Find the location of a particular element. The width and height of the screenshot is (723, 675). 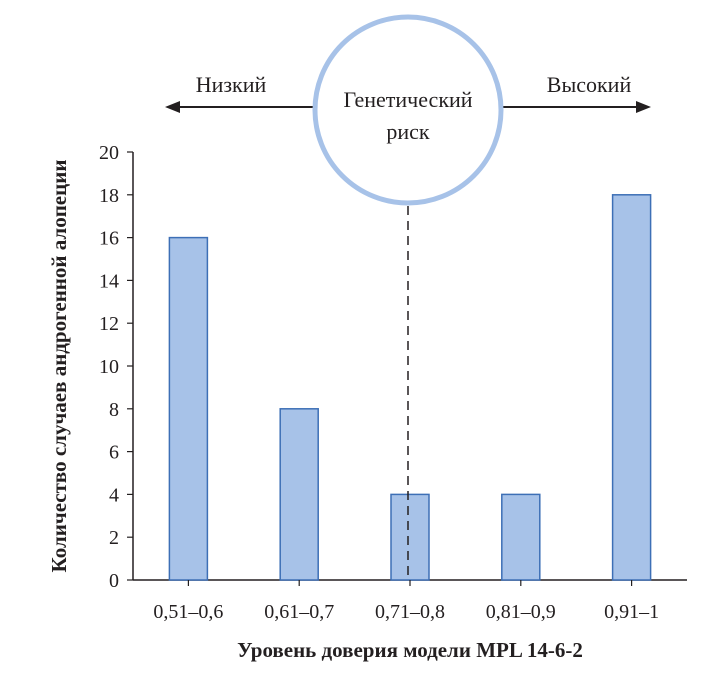

genetic-risk-circle is located at coordinates (408, 110).